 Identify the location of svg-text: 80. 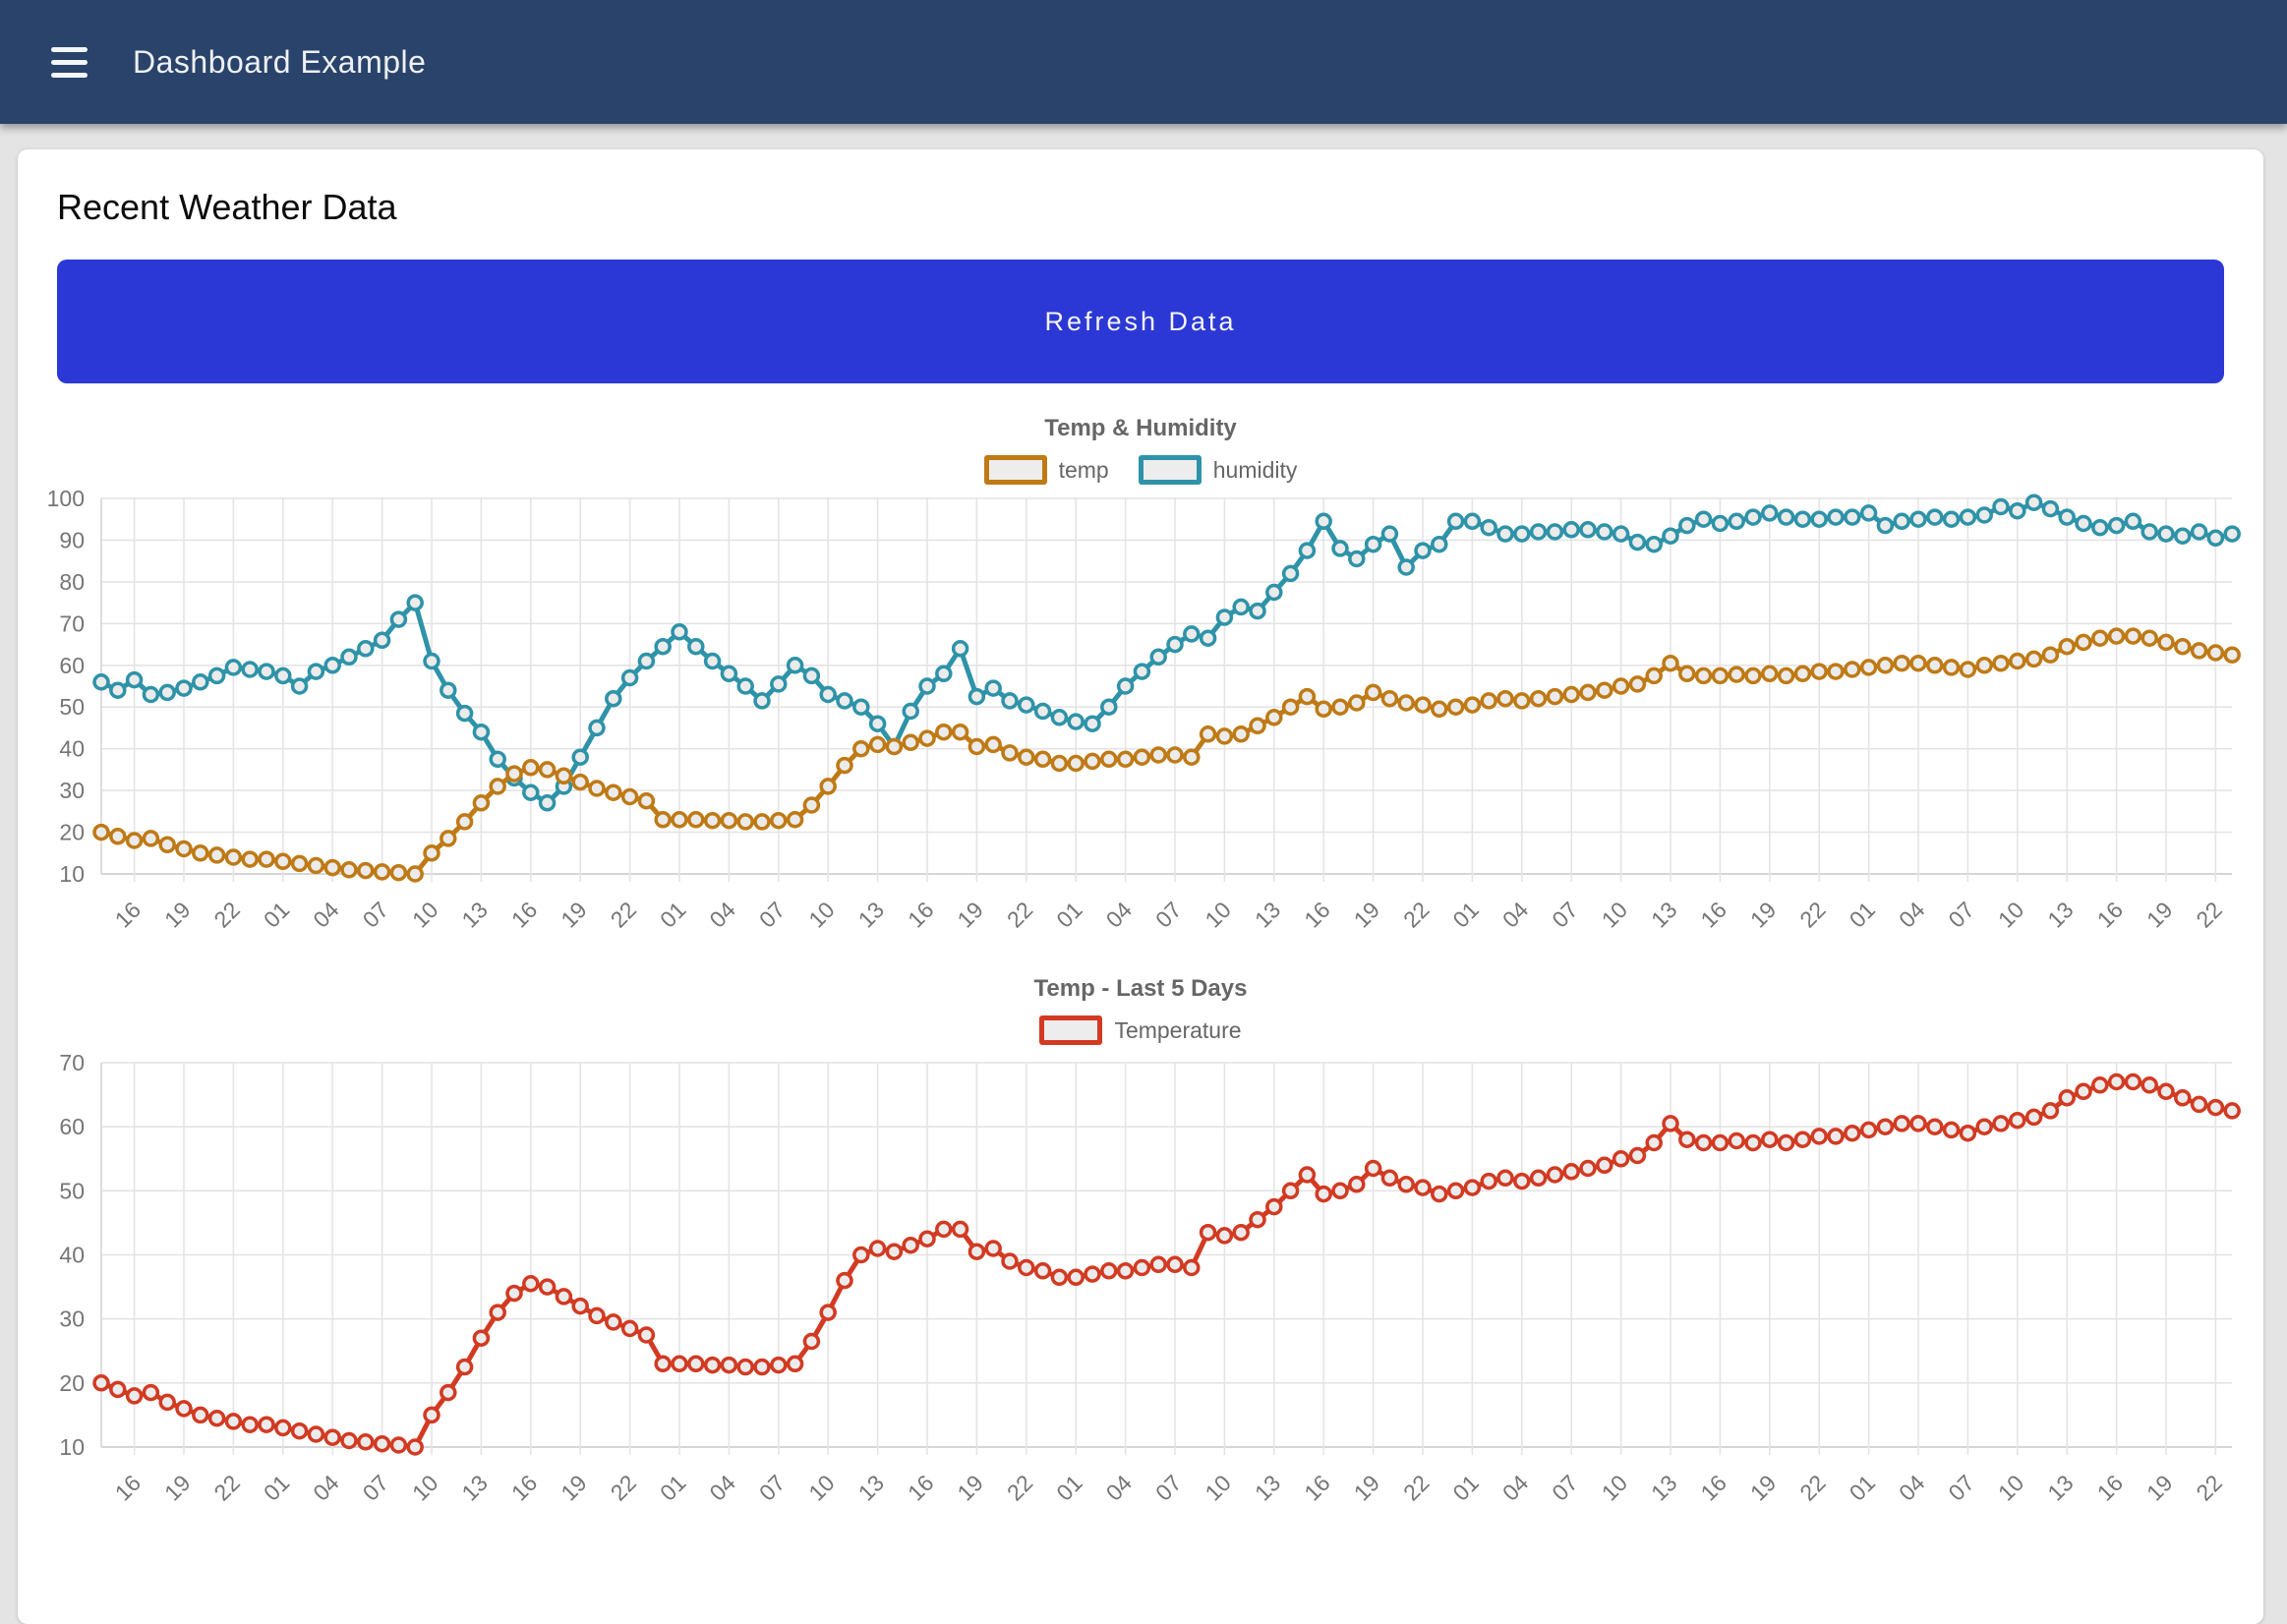
(72, 582).